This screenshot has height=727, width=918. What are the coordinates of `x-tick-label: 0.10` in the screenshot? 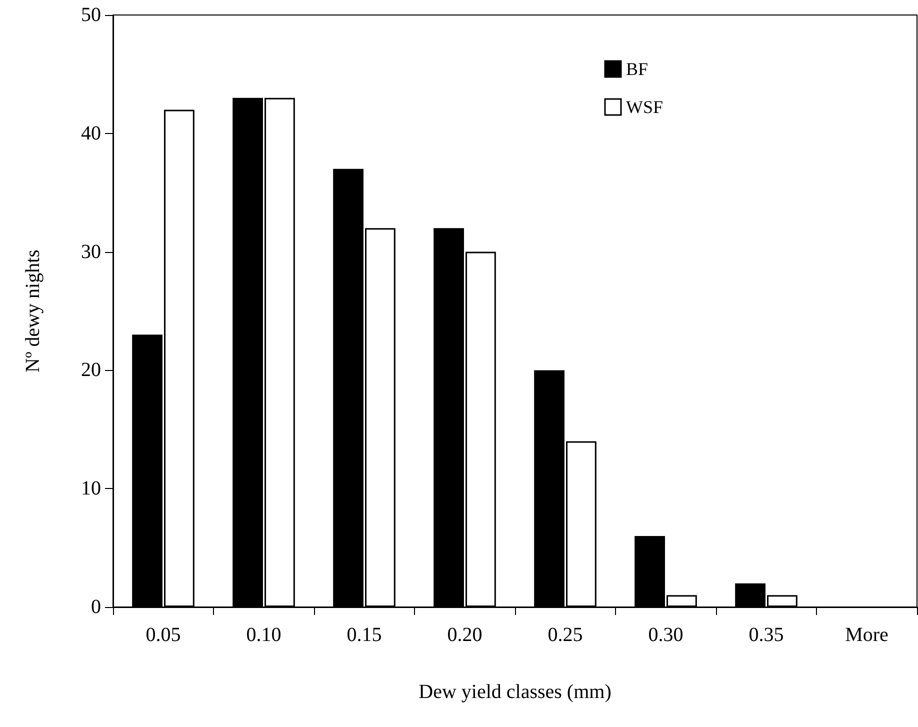 It's located at (264, 635).